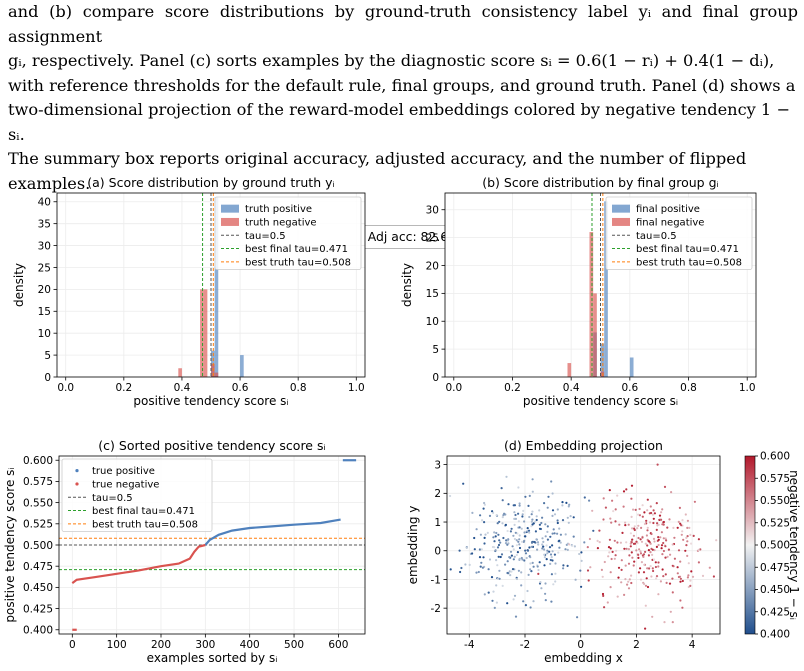 The width and height of the screenshot is (804, 671). Describe the element at coordinates (38, 525) in the screenshot. I see `y-tick-label: 0.525` at that location.